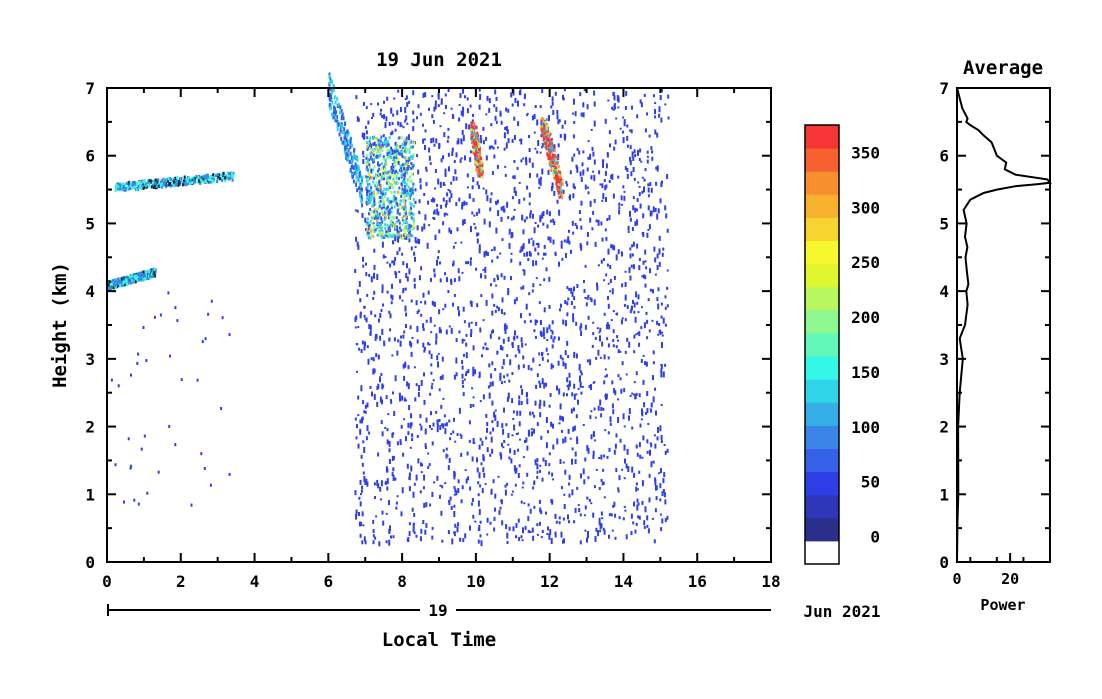 This screenshot has height=699, width=1102. What do you see at coordinates (494, 610) in the screenshot?
I see `date-bar: 19 Jun 2021` at bounding box center [494, 610].